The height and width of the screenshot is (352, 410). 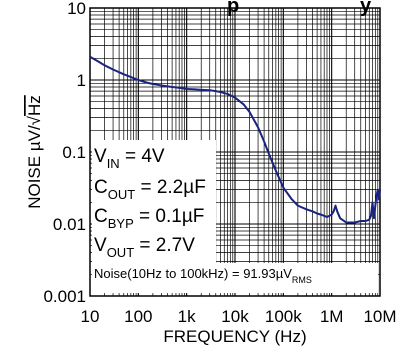 I want to click on y-axis-label-main: NOISE µV/, so click(x=34, y=167).